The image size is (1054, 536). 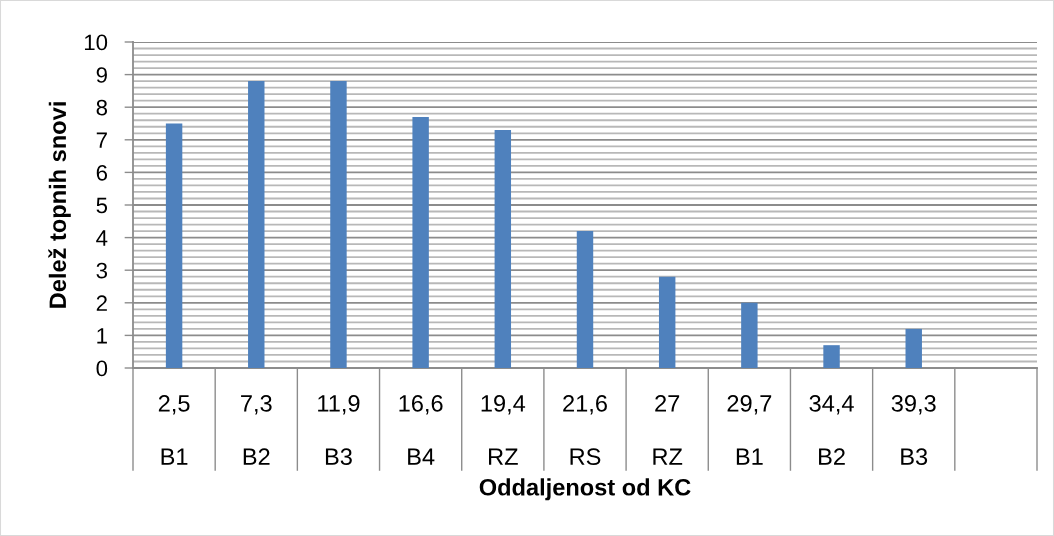 I want to click on y-tick-label: 6, so click(x=102, y=172).